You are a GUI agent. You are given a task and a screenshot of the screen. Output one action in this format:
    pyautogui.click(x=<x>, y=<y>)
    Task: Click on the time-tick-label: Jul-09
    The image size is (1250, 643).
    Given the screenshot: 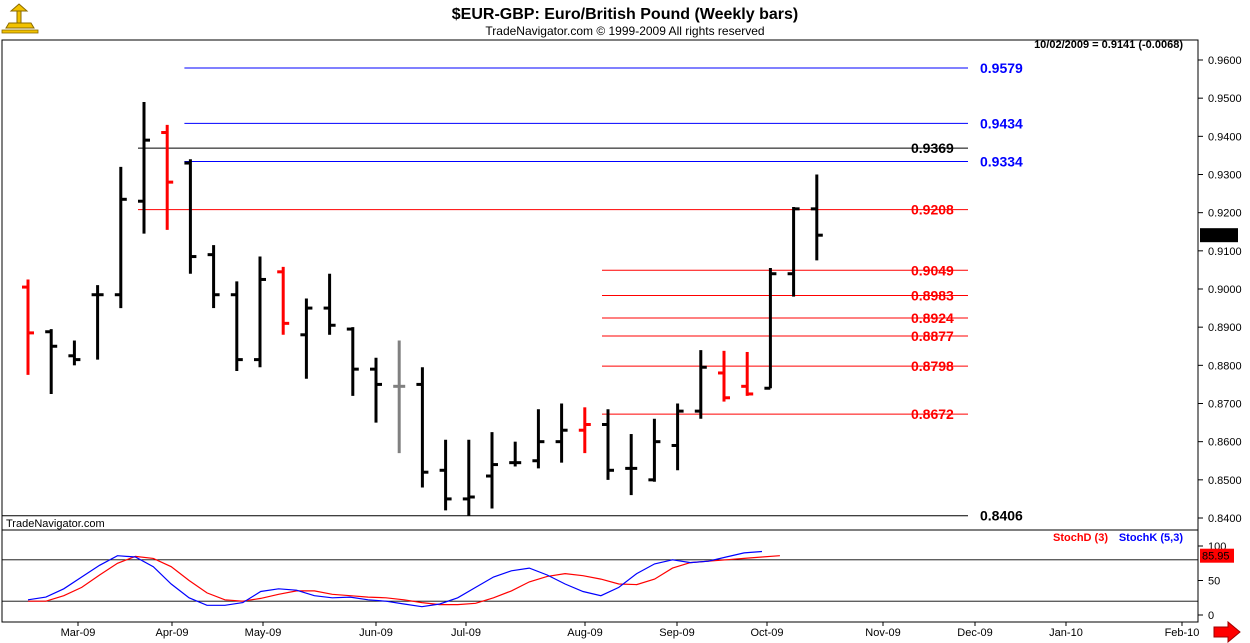 What is the action you would take?
    pyautogui.click(x=466, y=633)
    